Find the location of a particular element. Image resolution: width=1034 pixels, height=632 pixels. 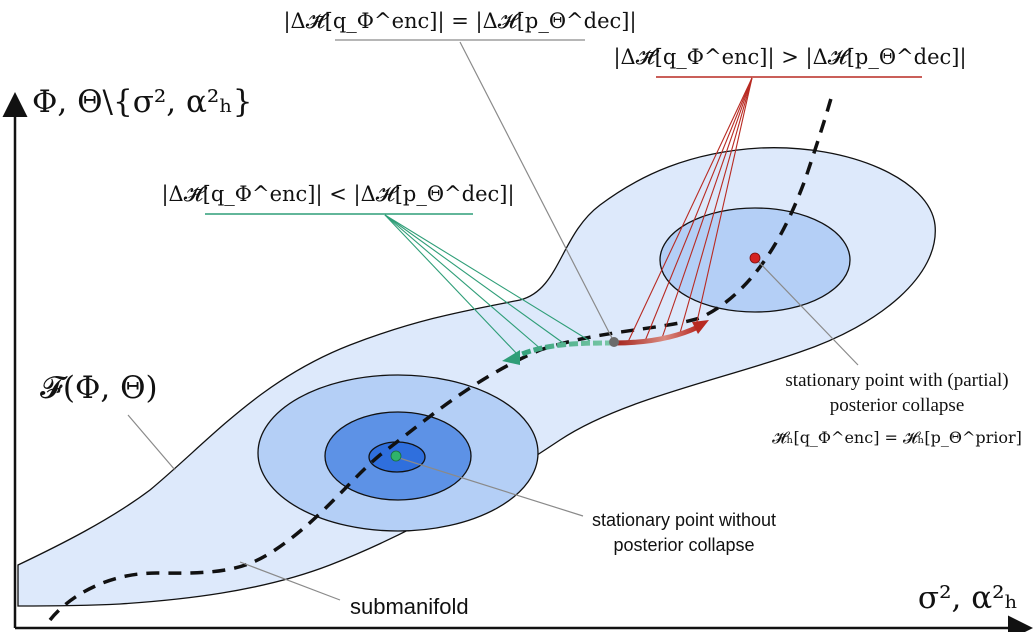

greater-condition-label: |Δ𝓗̄[q_Φ^enc]| > |Δ𝓗[p_Θ^dec]| is located at coordinates (789, 57).